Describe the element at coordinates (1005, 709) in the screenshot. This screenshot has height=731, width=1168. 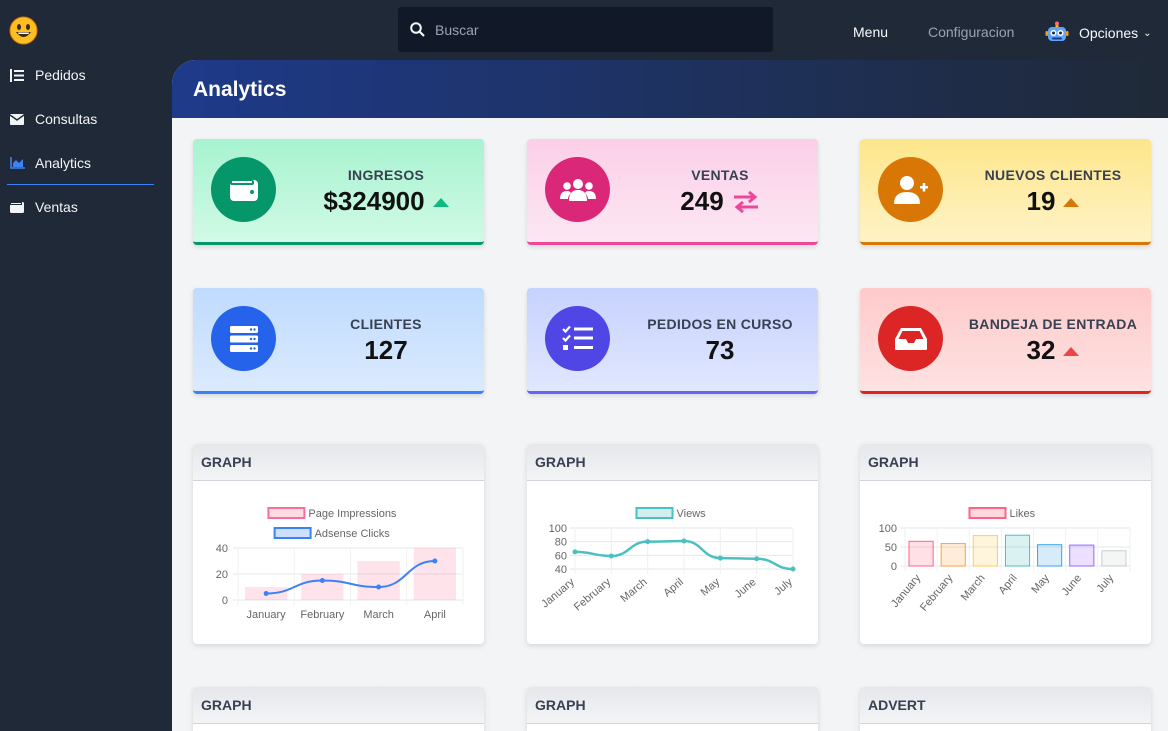
I see `advert-card: ADVERT` at that location.